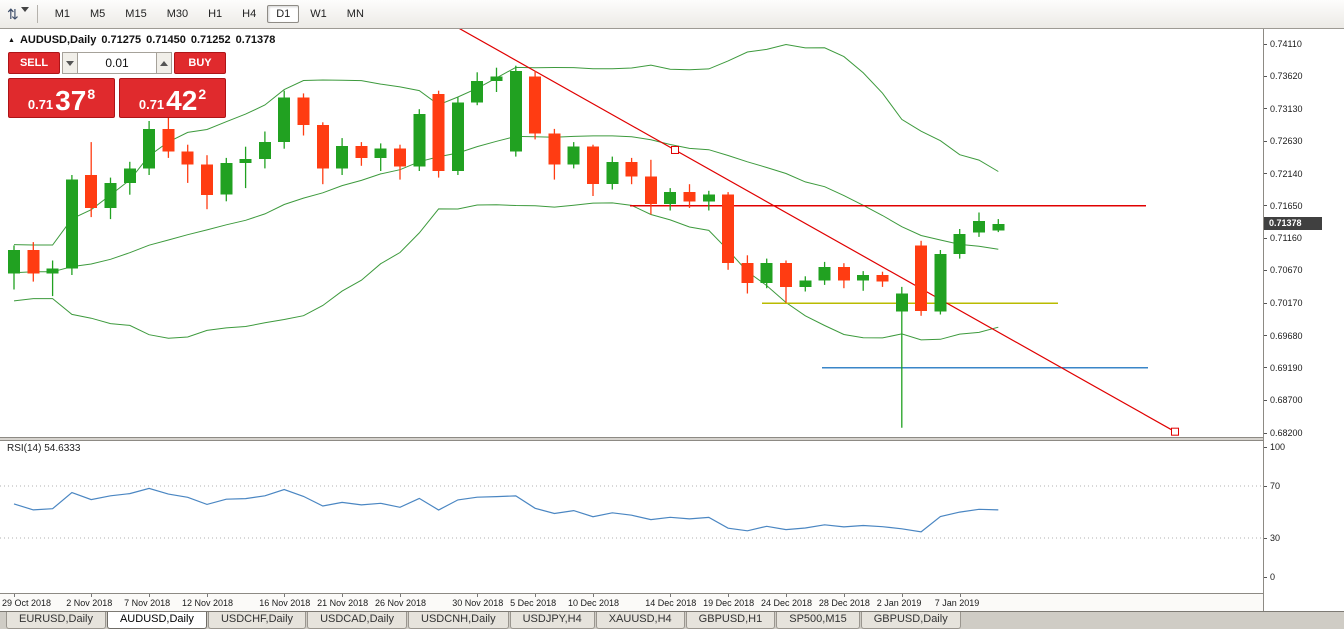 The height and width of the screenshot is (629, 1344). I want to click on price-axis-label: 0.69680, so click(1286, 335).